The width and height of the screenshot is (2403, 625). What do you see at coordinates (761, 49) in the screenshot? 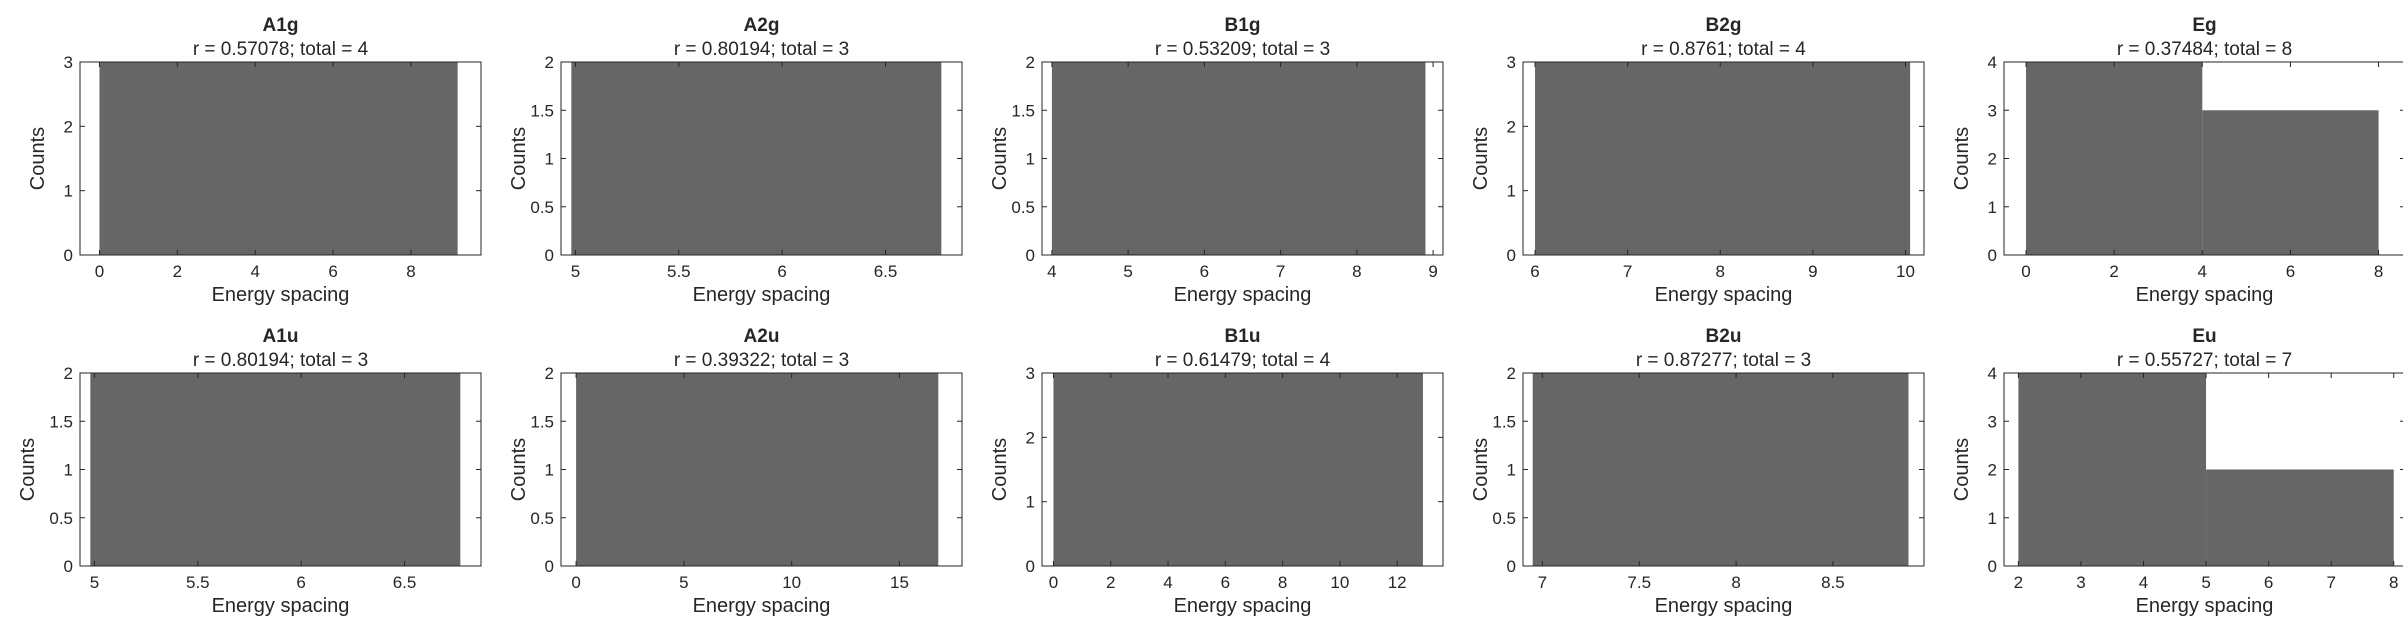
I see `chart-subtitle: r = 0.80194; total = 3` at bounding box center [761, 49].